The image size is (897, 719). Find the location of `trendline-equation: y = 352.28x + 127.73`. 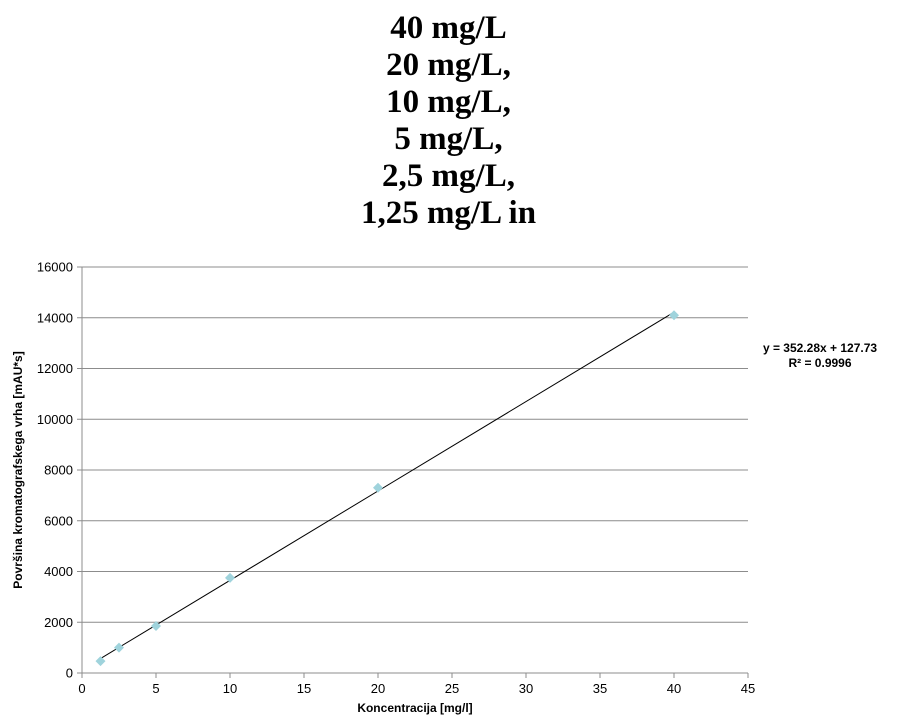

trendline-equation: y = 352.28x + 127.73 is located at coordinates (820, 348).